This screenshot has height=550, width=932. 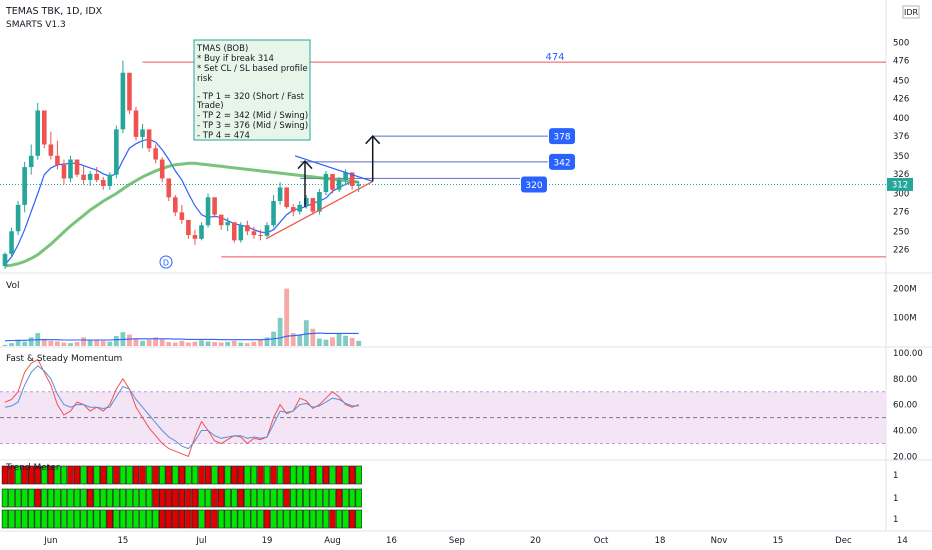 What do you see at coordinates (12, 286) in the screenshot?
I see `volume-pane-title: Vol` at bounding box center [12, 286].